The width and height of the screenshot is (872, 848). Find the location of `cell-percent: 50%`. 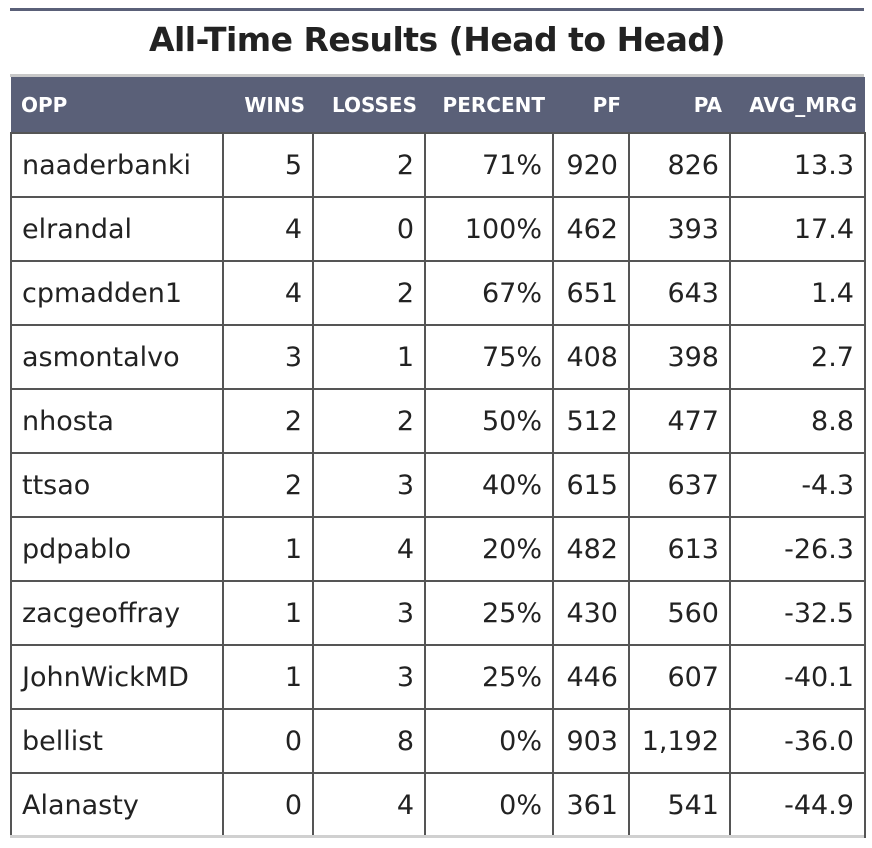

cell-percent: 50% is located at coordinates (489, 421).